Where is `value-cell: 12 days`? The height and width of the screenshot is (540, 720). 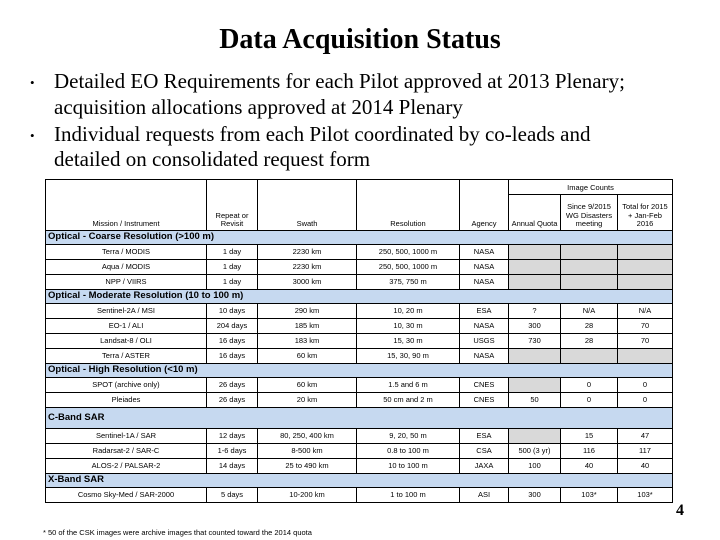
value-cell: 12 days is located at coordinates (232, 436).